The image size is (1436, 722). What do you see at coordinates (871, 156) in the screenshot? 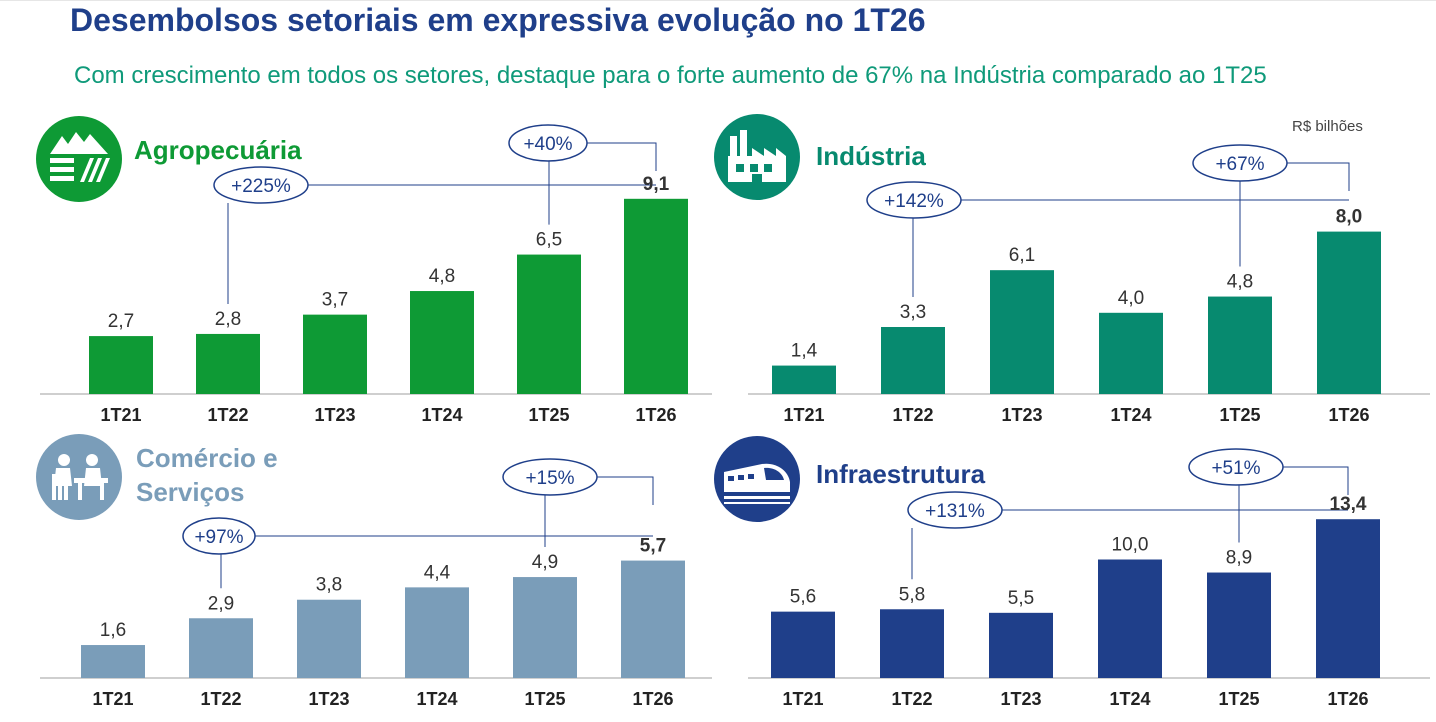
I see `sector-label: Indústria` at bounding box center [871, 156].